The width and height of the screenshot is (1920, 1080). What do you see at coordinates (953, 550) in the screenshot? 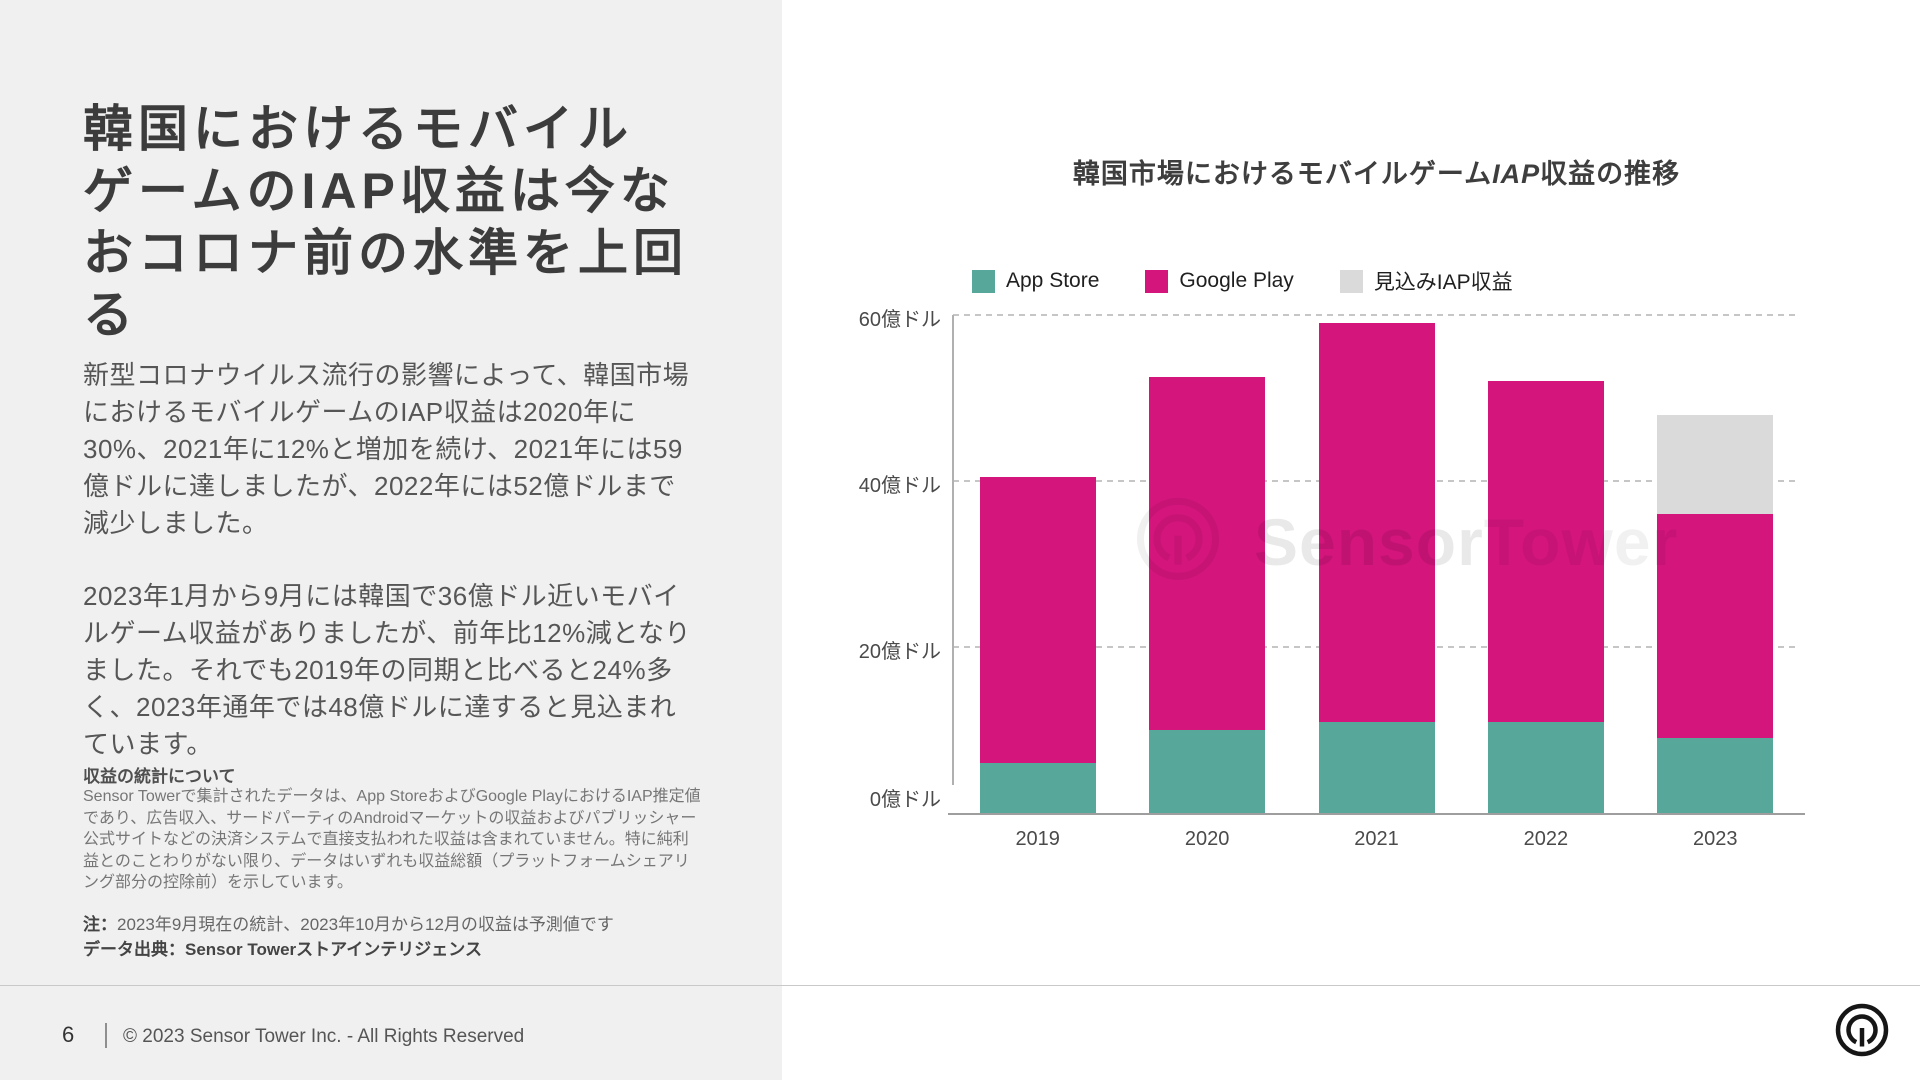
I see `y-axis-line` at bounding box center [953, 550].